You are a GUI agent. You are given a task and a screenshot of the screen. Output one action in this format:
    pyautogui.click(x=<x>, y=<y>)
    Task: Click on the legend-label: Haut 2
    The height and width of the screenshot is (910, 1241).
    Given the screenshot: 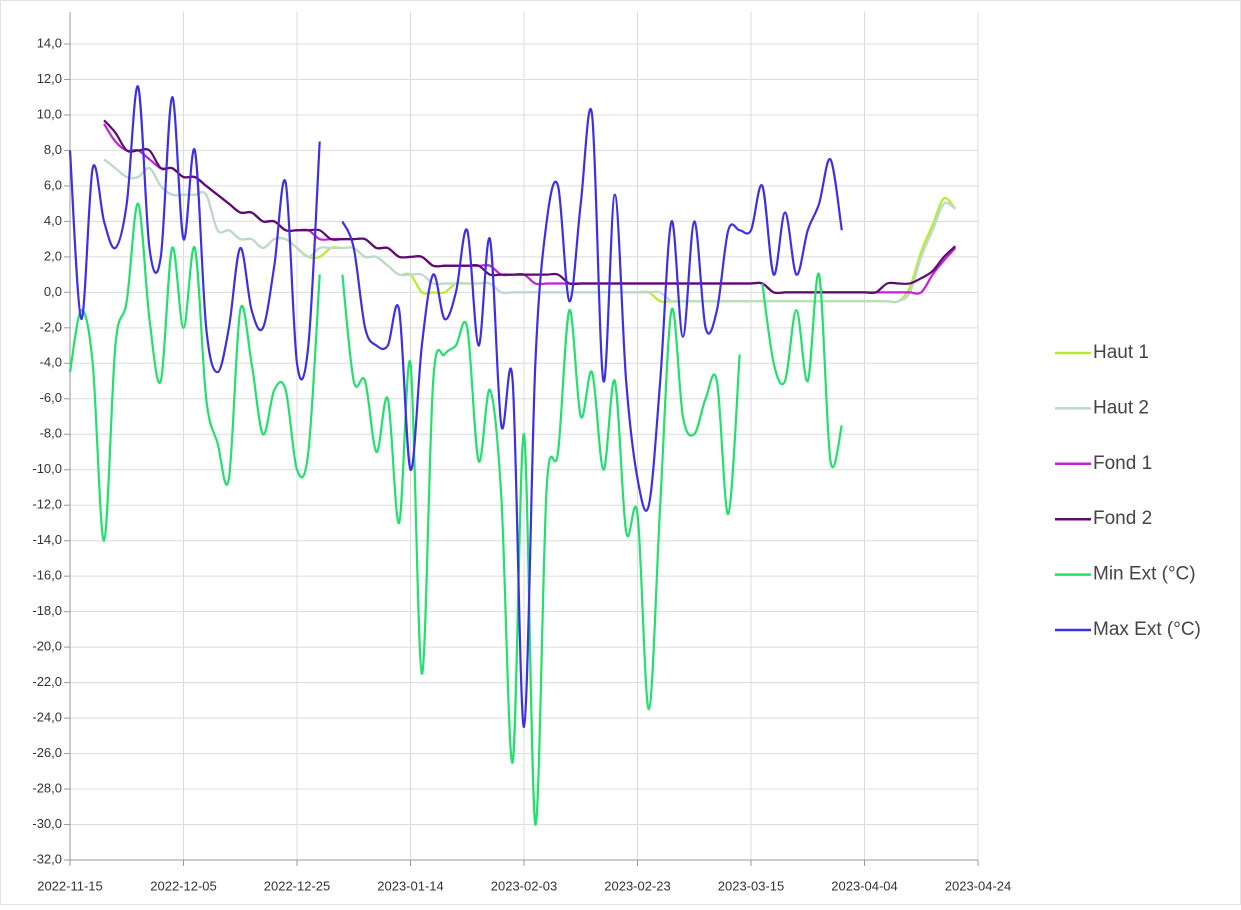 What is the action you would take?
    pyautogui.click(x=1121, y=407)
    